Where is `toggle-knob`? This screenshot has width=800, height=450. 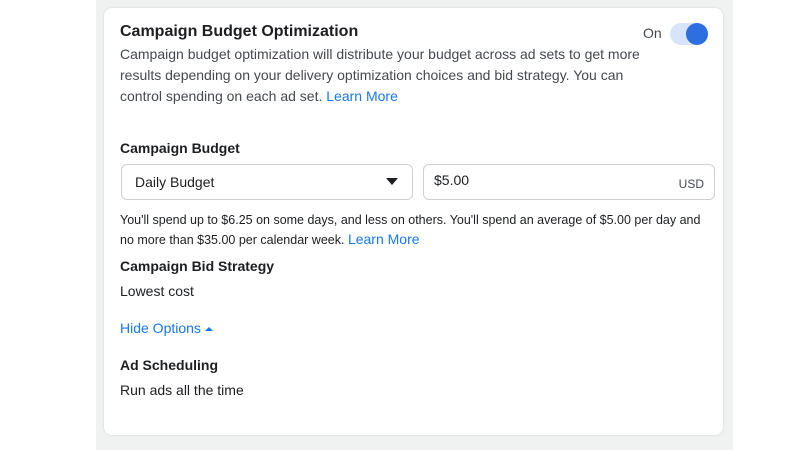
toggle-knob is located at coordinates (697, 34).